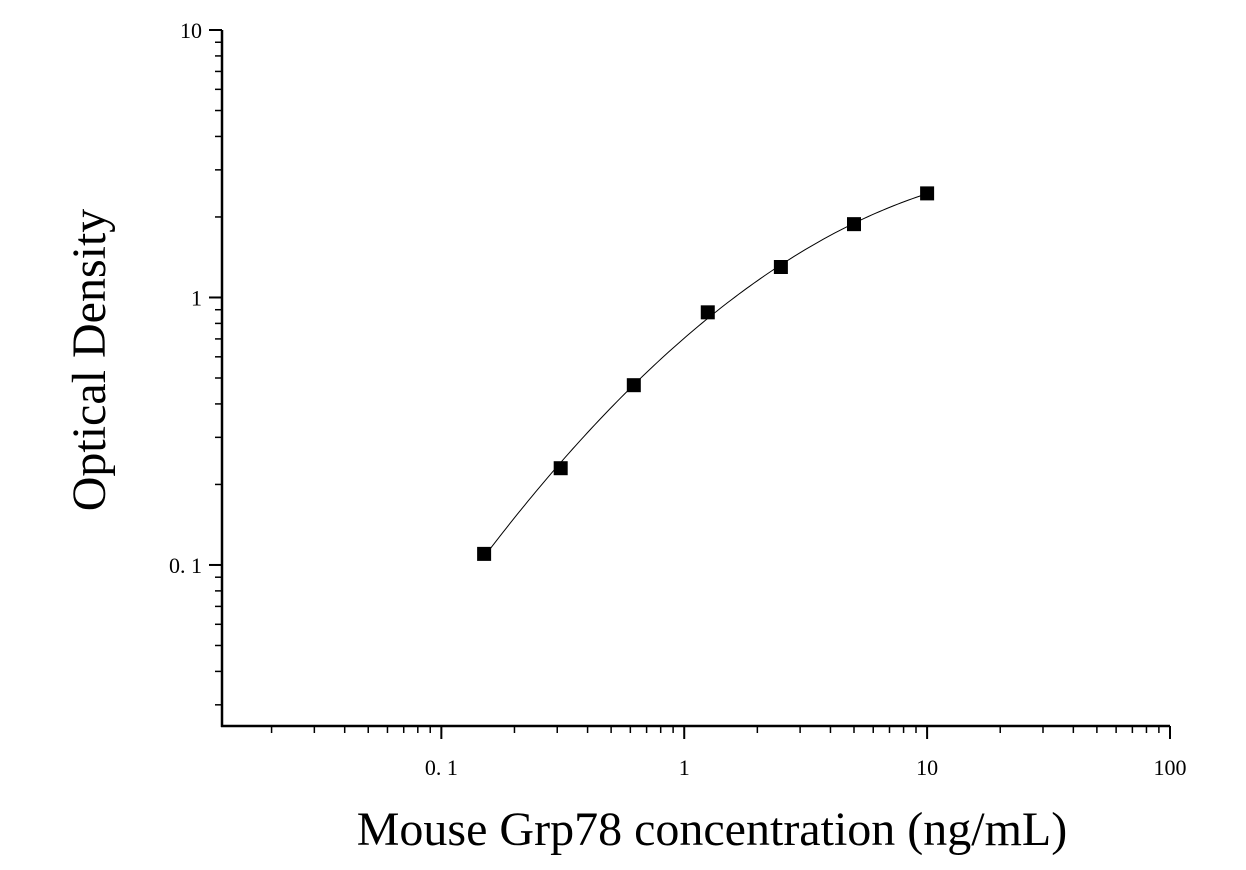 The height and width of the screenshot is (870, 1246). I want to click on fit-curve, so click(705, 375).